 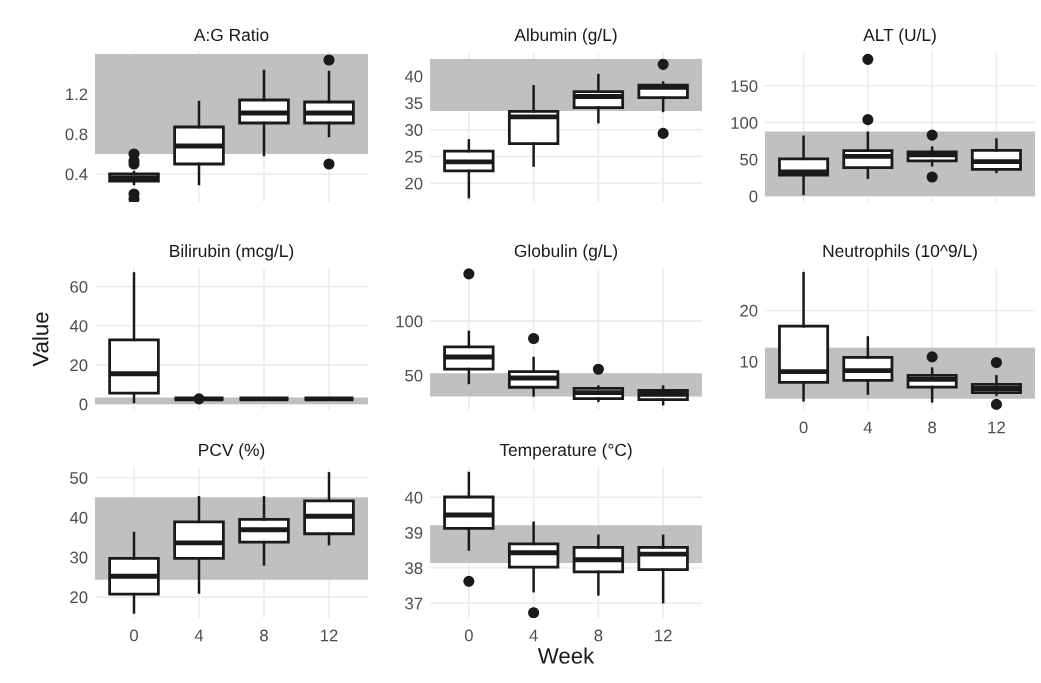 I want to click on y-axis-title: Value, so click(x=40, y=339).